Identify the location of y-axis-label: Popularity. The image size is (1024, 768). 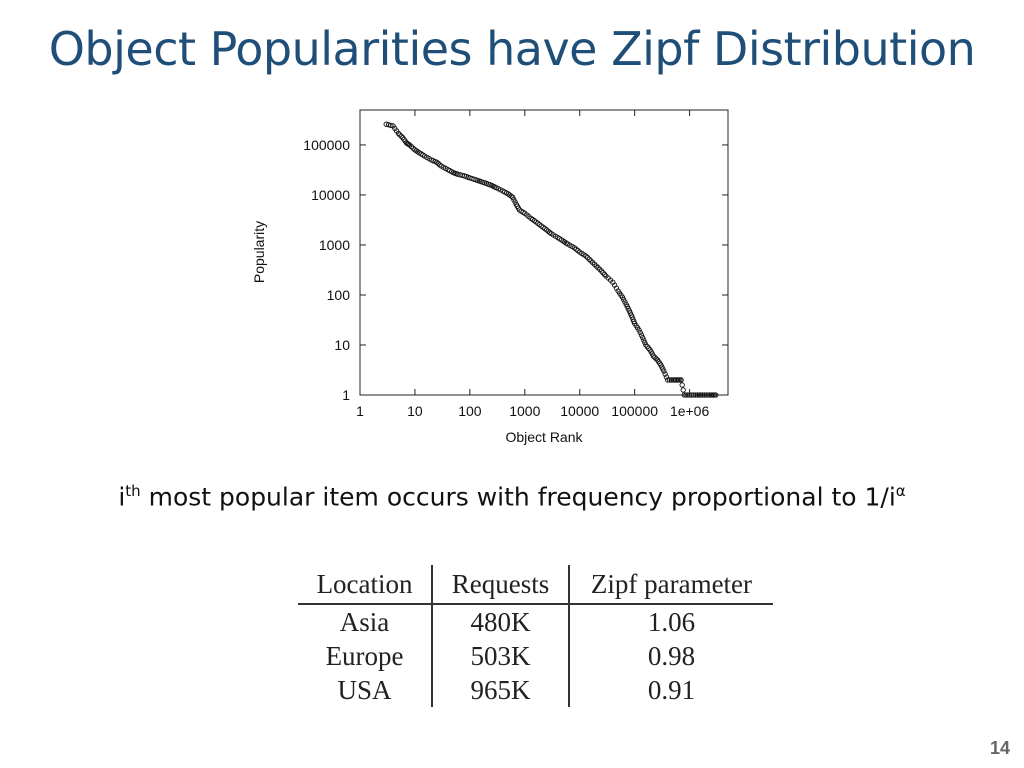
(259, 252).